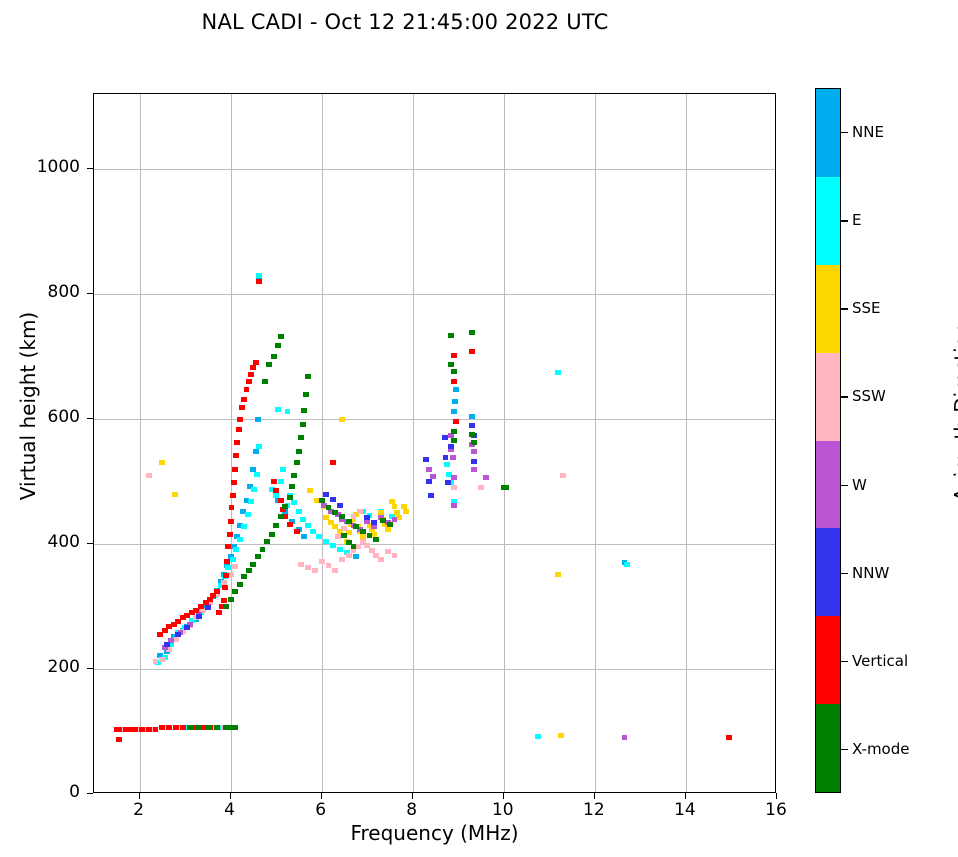 The height and width of the screenshot is (857, 958). Describe the element at coordinates (859, 484) in the screenshot. I see `colorbar-label-w: W` at that location.